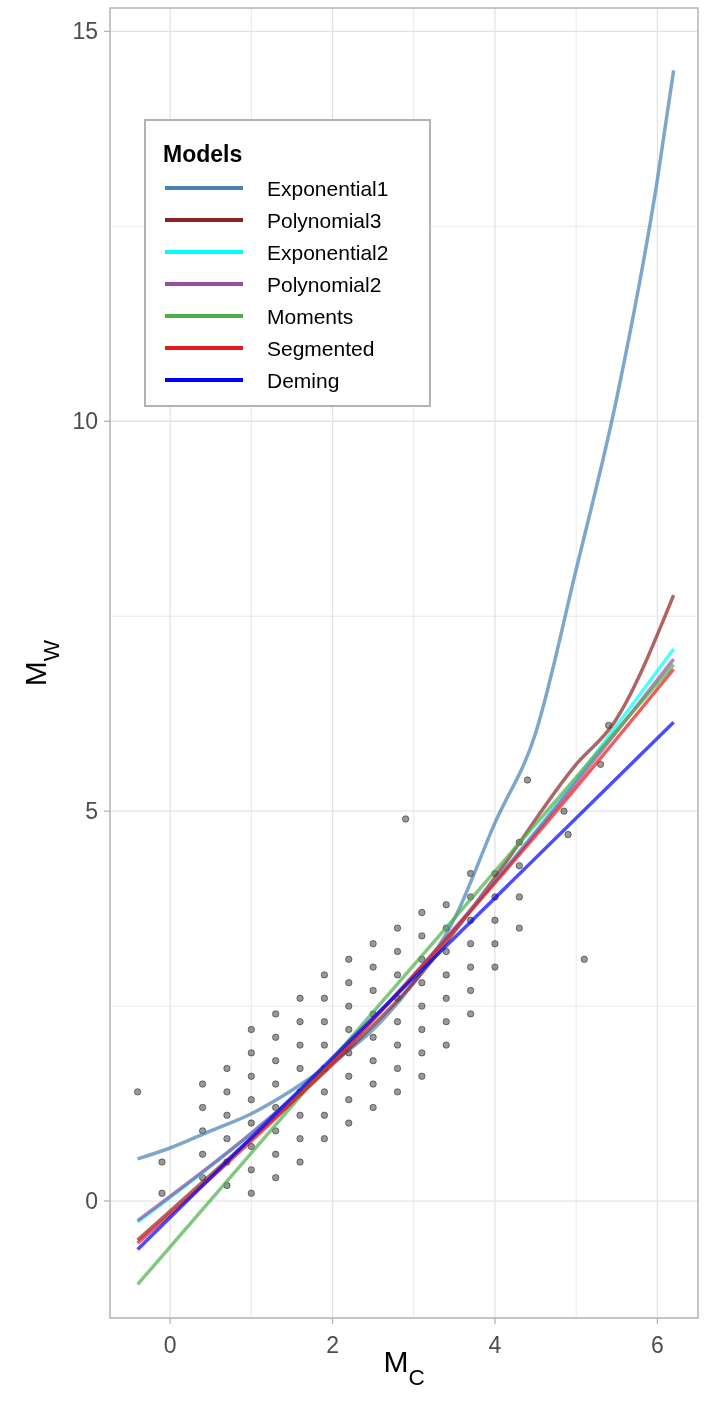 The width and height of the screenshot is (706, 1403). What do you see at coordinates (321, 348) in the screenshot?
I see `legend-label: Segmented` at bounding box center [321, 348].